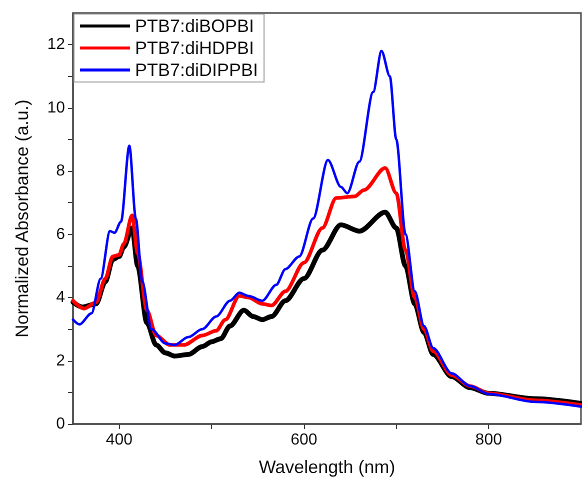  I want to click on x-tick-label: 400, so click(119, 440).